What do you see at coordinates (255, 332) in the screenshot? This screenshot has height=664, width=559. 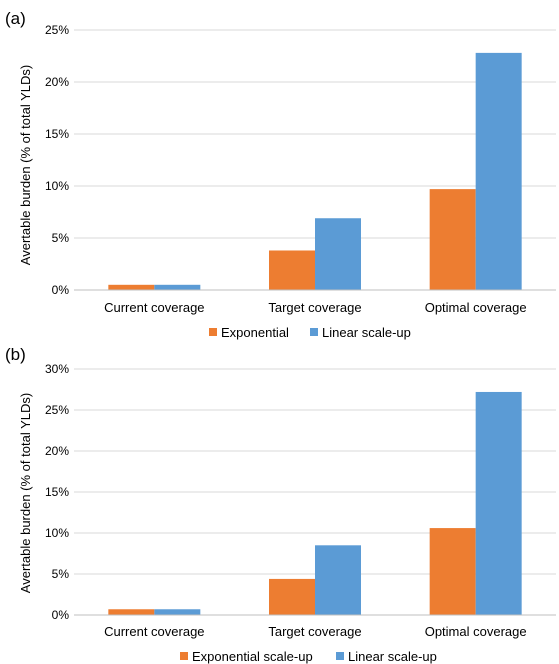 I see `legend-label-exponential: Exponential` at bounding box center [255, 332].